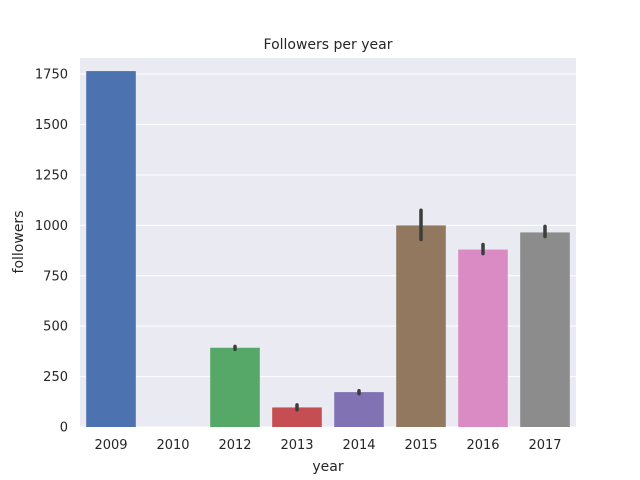 The width and height of the screenshot is (640, 480). What do you see at coordinates (544, 445) in the screenshot?
I see `x-tick-label: 2017` at bounding box center [544, 445].